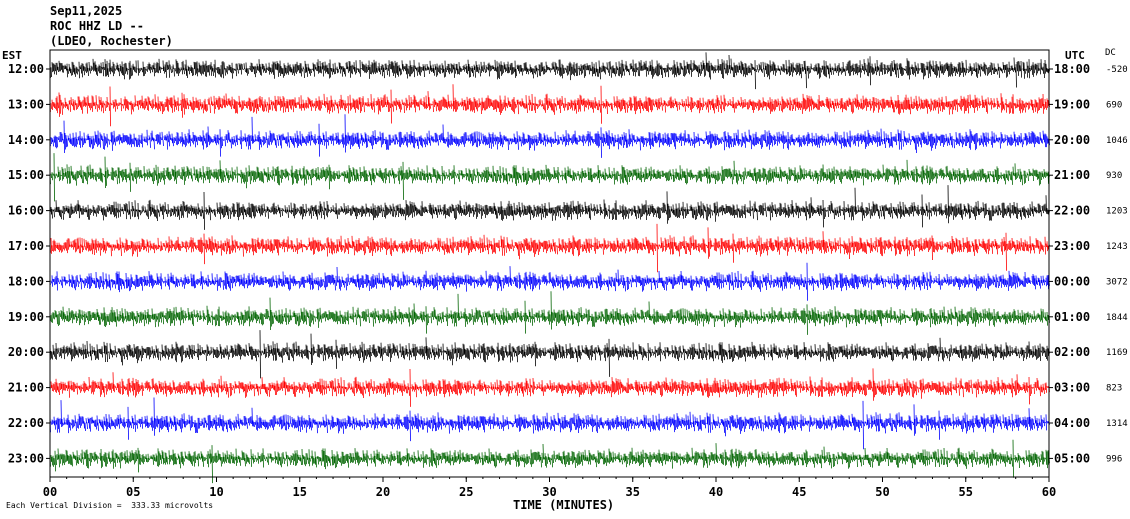  I want to click on x-tick-label: 35, so click(633, 492).